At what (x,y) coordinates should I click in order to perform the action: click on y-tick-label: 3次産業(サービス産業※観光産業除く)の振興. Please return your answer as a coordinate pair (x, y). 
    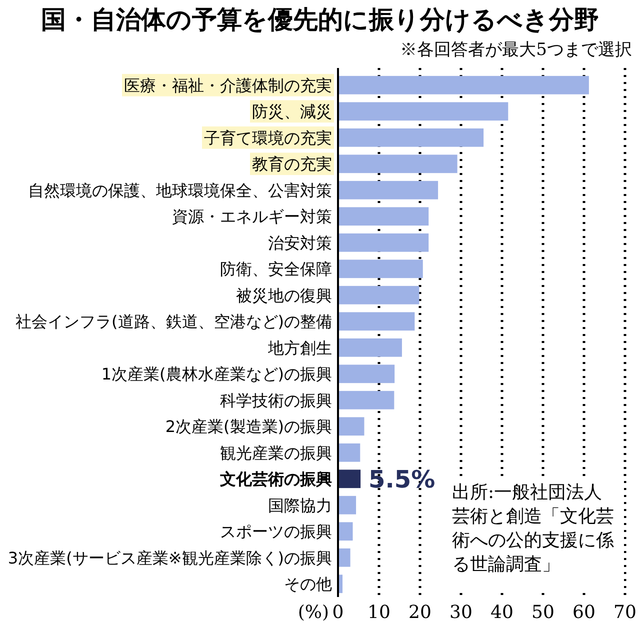
    Looking at the image, I should click on (170, 558).